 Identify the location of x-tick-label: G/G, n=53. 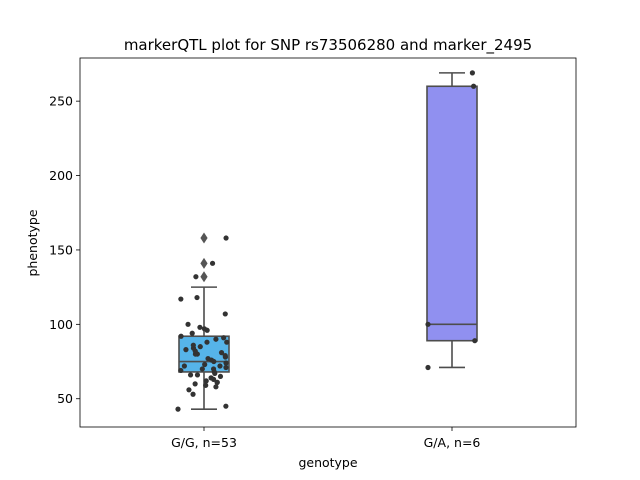
(204, 442).